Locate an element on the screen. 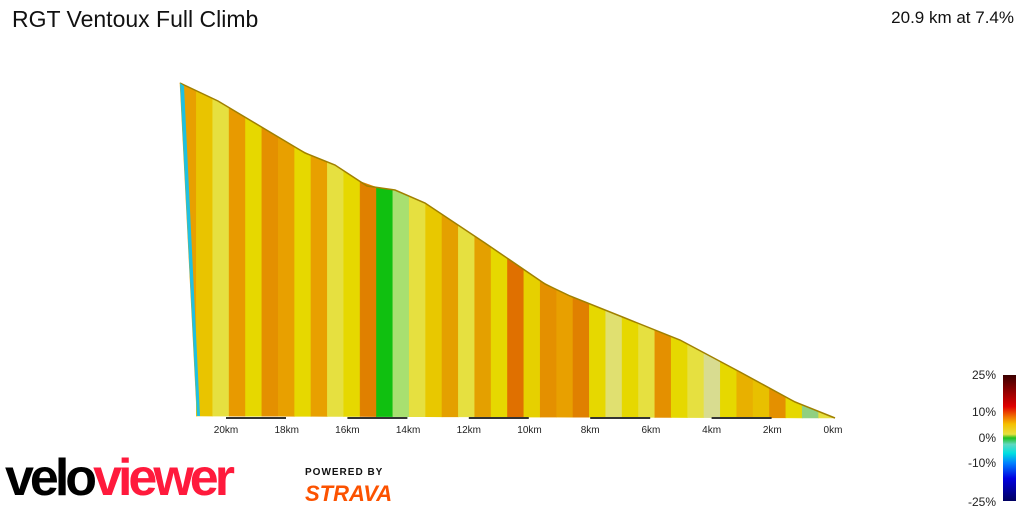 Image resolution: width=1024 pixels, height=512 pixels. profile-start-face is located at coordinates (190, 249).